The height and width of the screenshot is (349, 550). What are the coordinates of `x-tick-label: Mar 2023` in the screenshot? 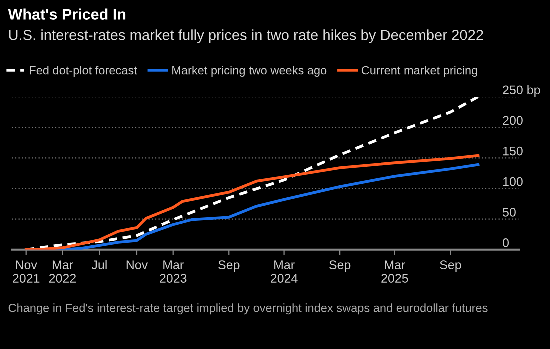 It's located at (173, 271).